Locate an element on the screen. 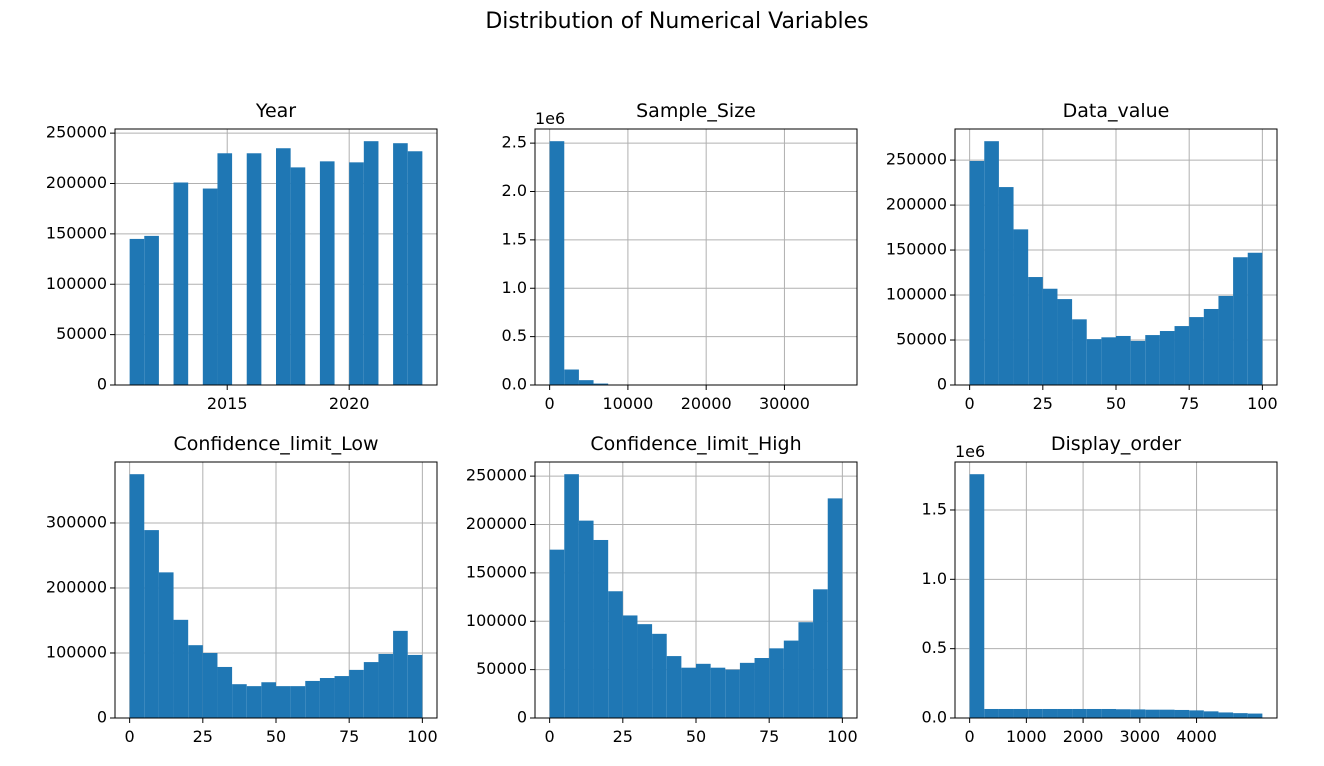 The image size is (1324, 766). subplot-title: Confidence_limit_Low is located at coordinates (275, 444).